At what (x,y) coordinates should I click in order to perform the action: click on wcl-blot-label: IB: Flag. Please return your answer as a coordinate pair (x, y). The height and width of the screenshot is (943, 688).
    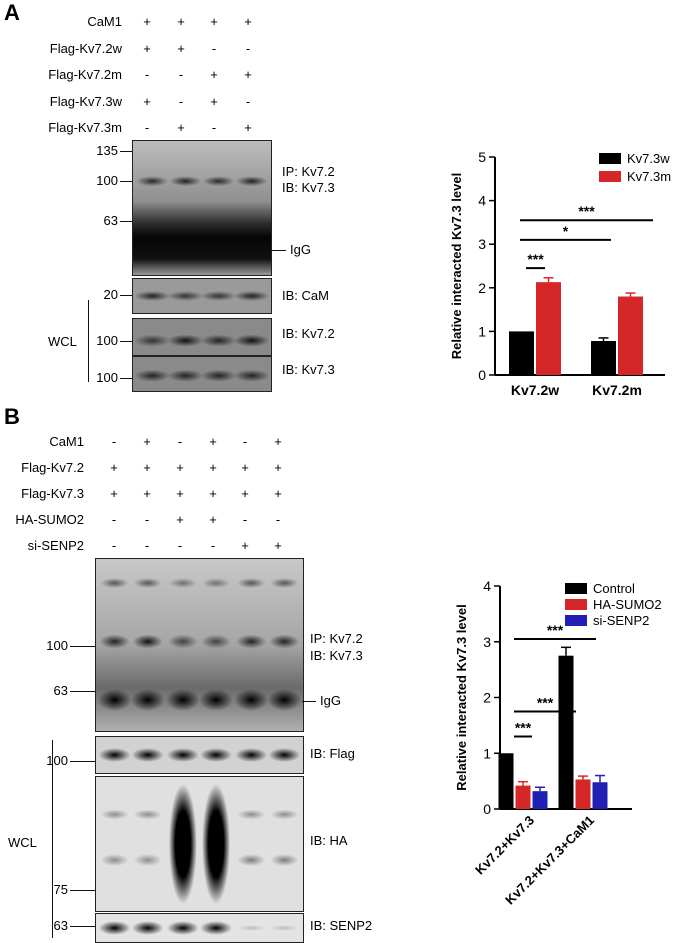
    Looking at the image, I should click on (332, 753).